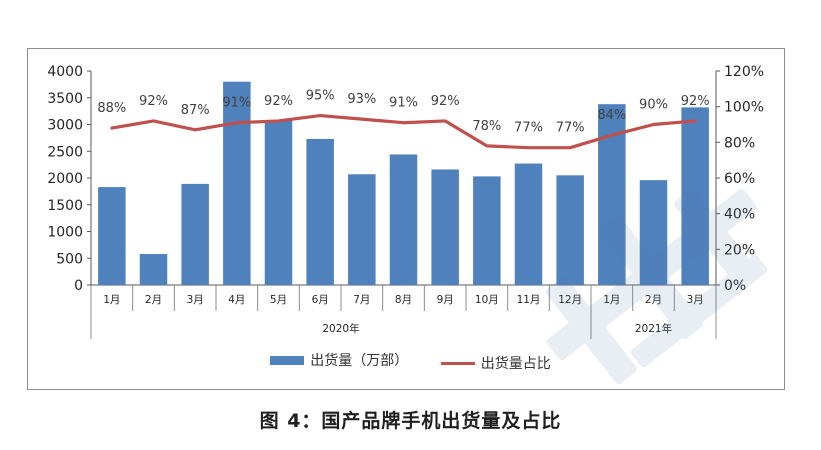 The width and height of the screenshot is (821, 450). I want to click on y-tick-label-left: 3500, so click(65, 99).